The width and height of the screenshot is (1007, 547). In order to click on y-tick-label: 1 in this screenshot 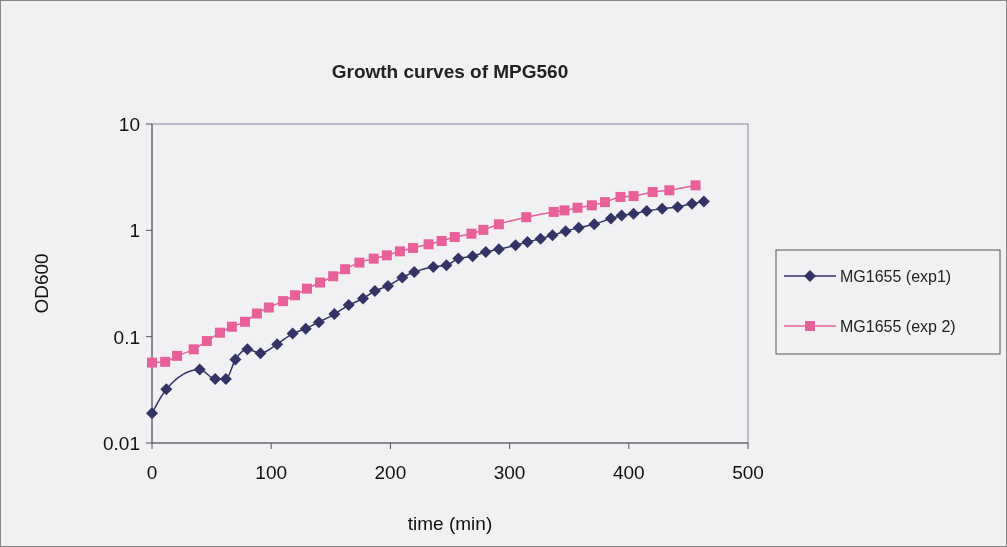, I will do `click(134, 231)`.